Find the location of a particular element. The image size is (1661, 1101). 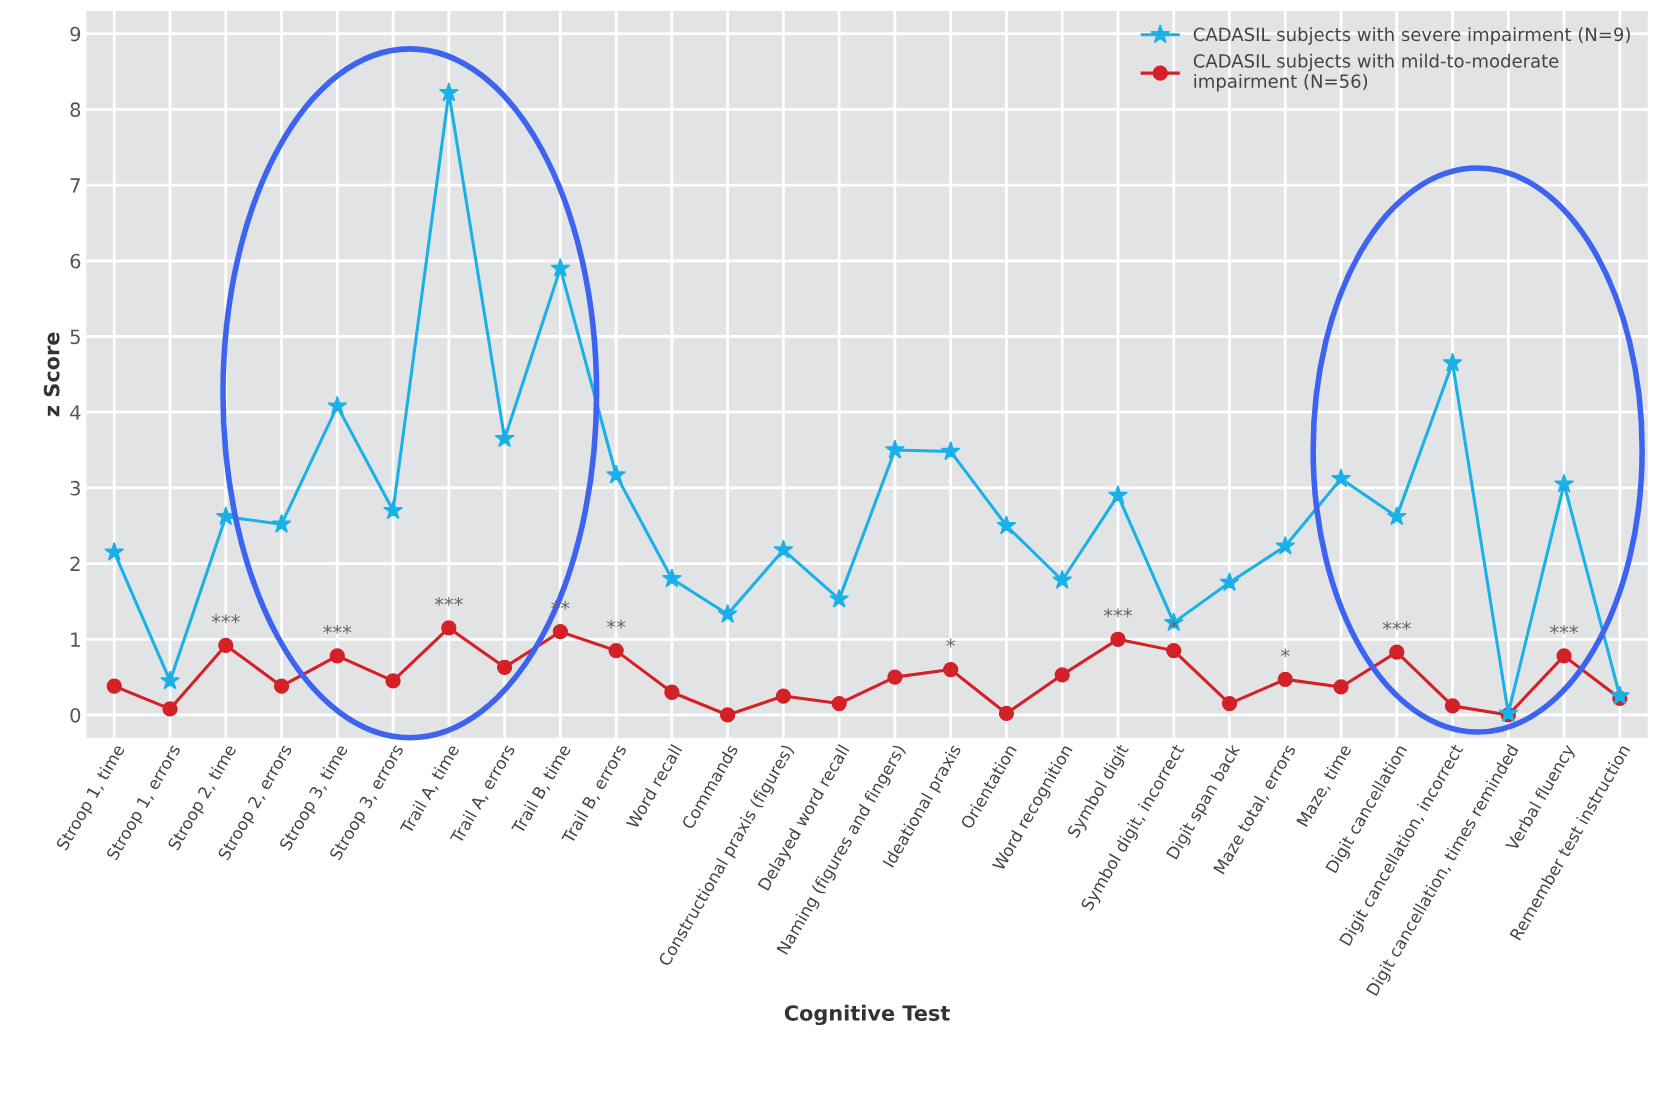

legend-label: CADASIL subjects with severe impairment (N=9) is located at coordinates (1411, 36).